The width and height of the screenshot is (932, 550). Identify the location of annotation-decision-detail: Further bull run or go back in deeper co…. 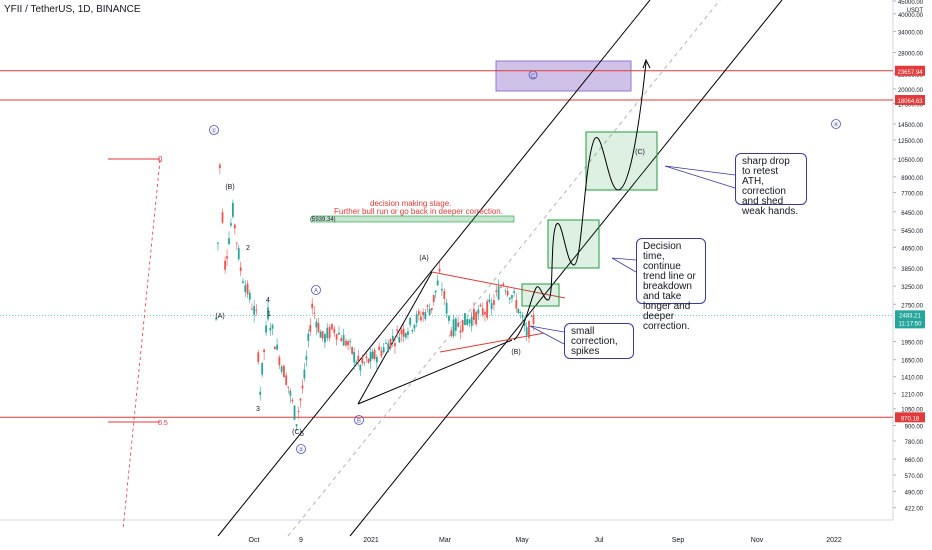
(418, 211).